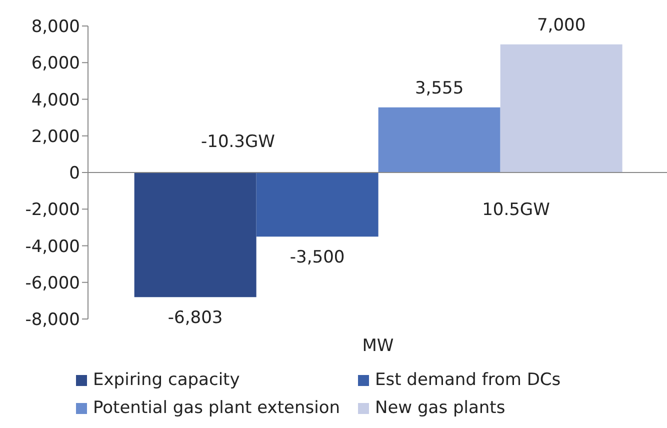  What do you see at coordinates (55, 136) in the screenshot?
I see `y-tick-label: 2,000` at bounding box center [55, 136].